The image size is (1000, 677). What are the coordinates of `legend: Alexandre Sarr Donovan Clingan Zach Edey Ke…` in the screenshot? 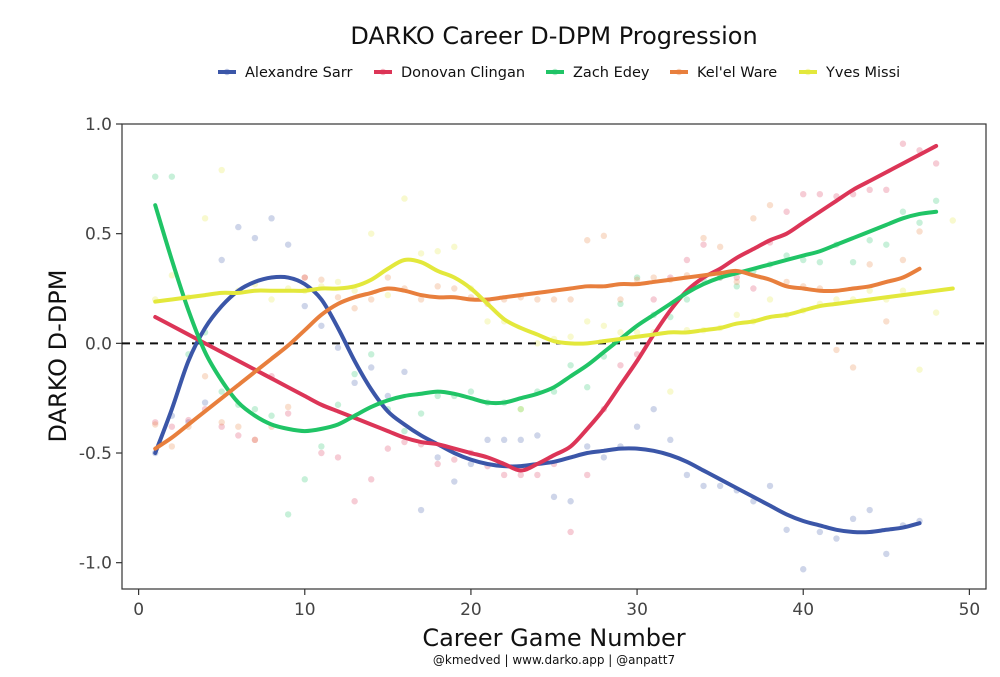 It's located at (559, 73).